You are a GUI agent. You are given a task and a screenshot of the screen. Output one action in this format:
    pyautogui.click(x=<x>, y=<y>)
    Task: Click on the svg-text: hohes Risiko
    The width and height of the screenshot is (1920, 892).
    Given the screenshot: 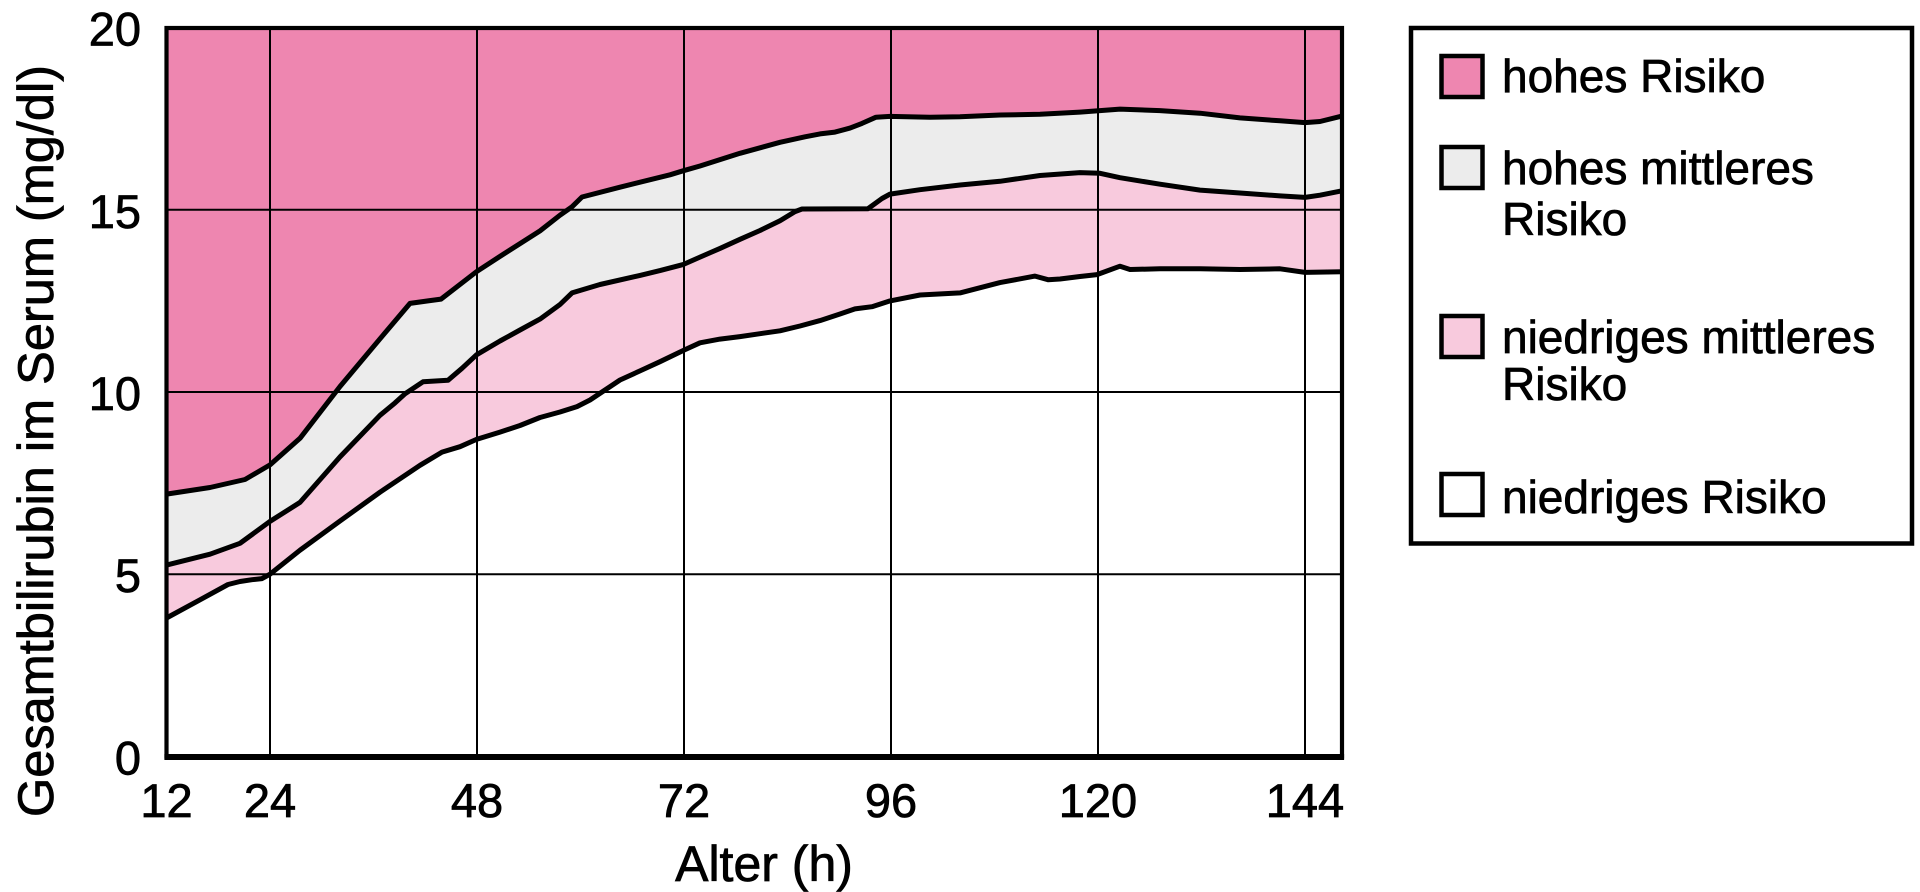 What is the action you would take?
    pyautogui.click(x=1633, y=76)
    